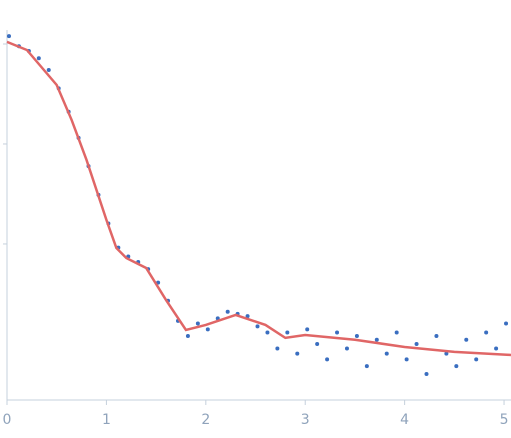  Describe the element at coordinates (205, 420) in the screenshot. I see `x-tick-label: 2` at that location.